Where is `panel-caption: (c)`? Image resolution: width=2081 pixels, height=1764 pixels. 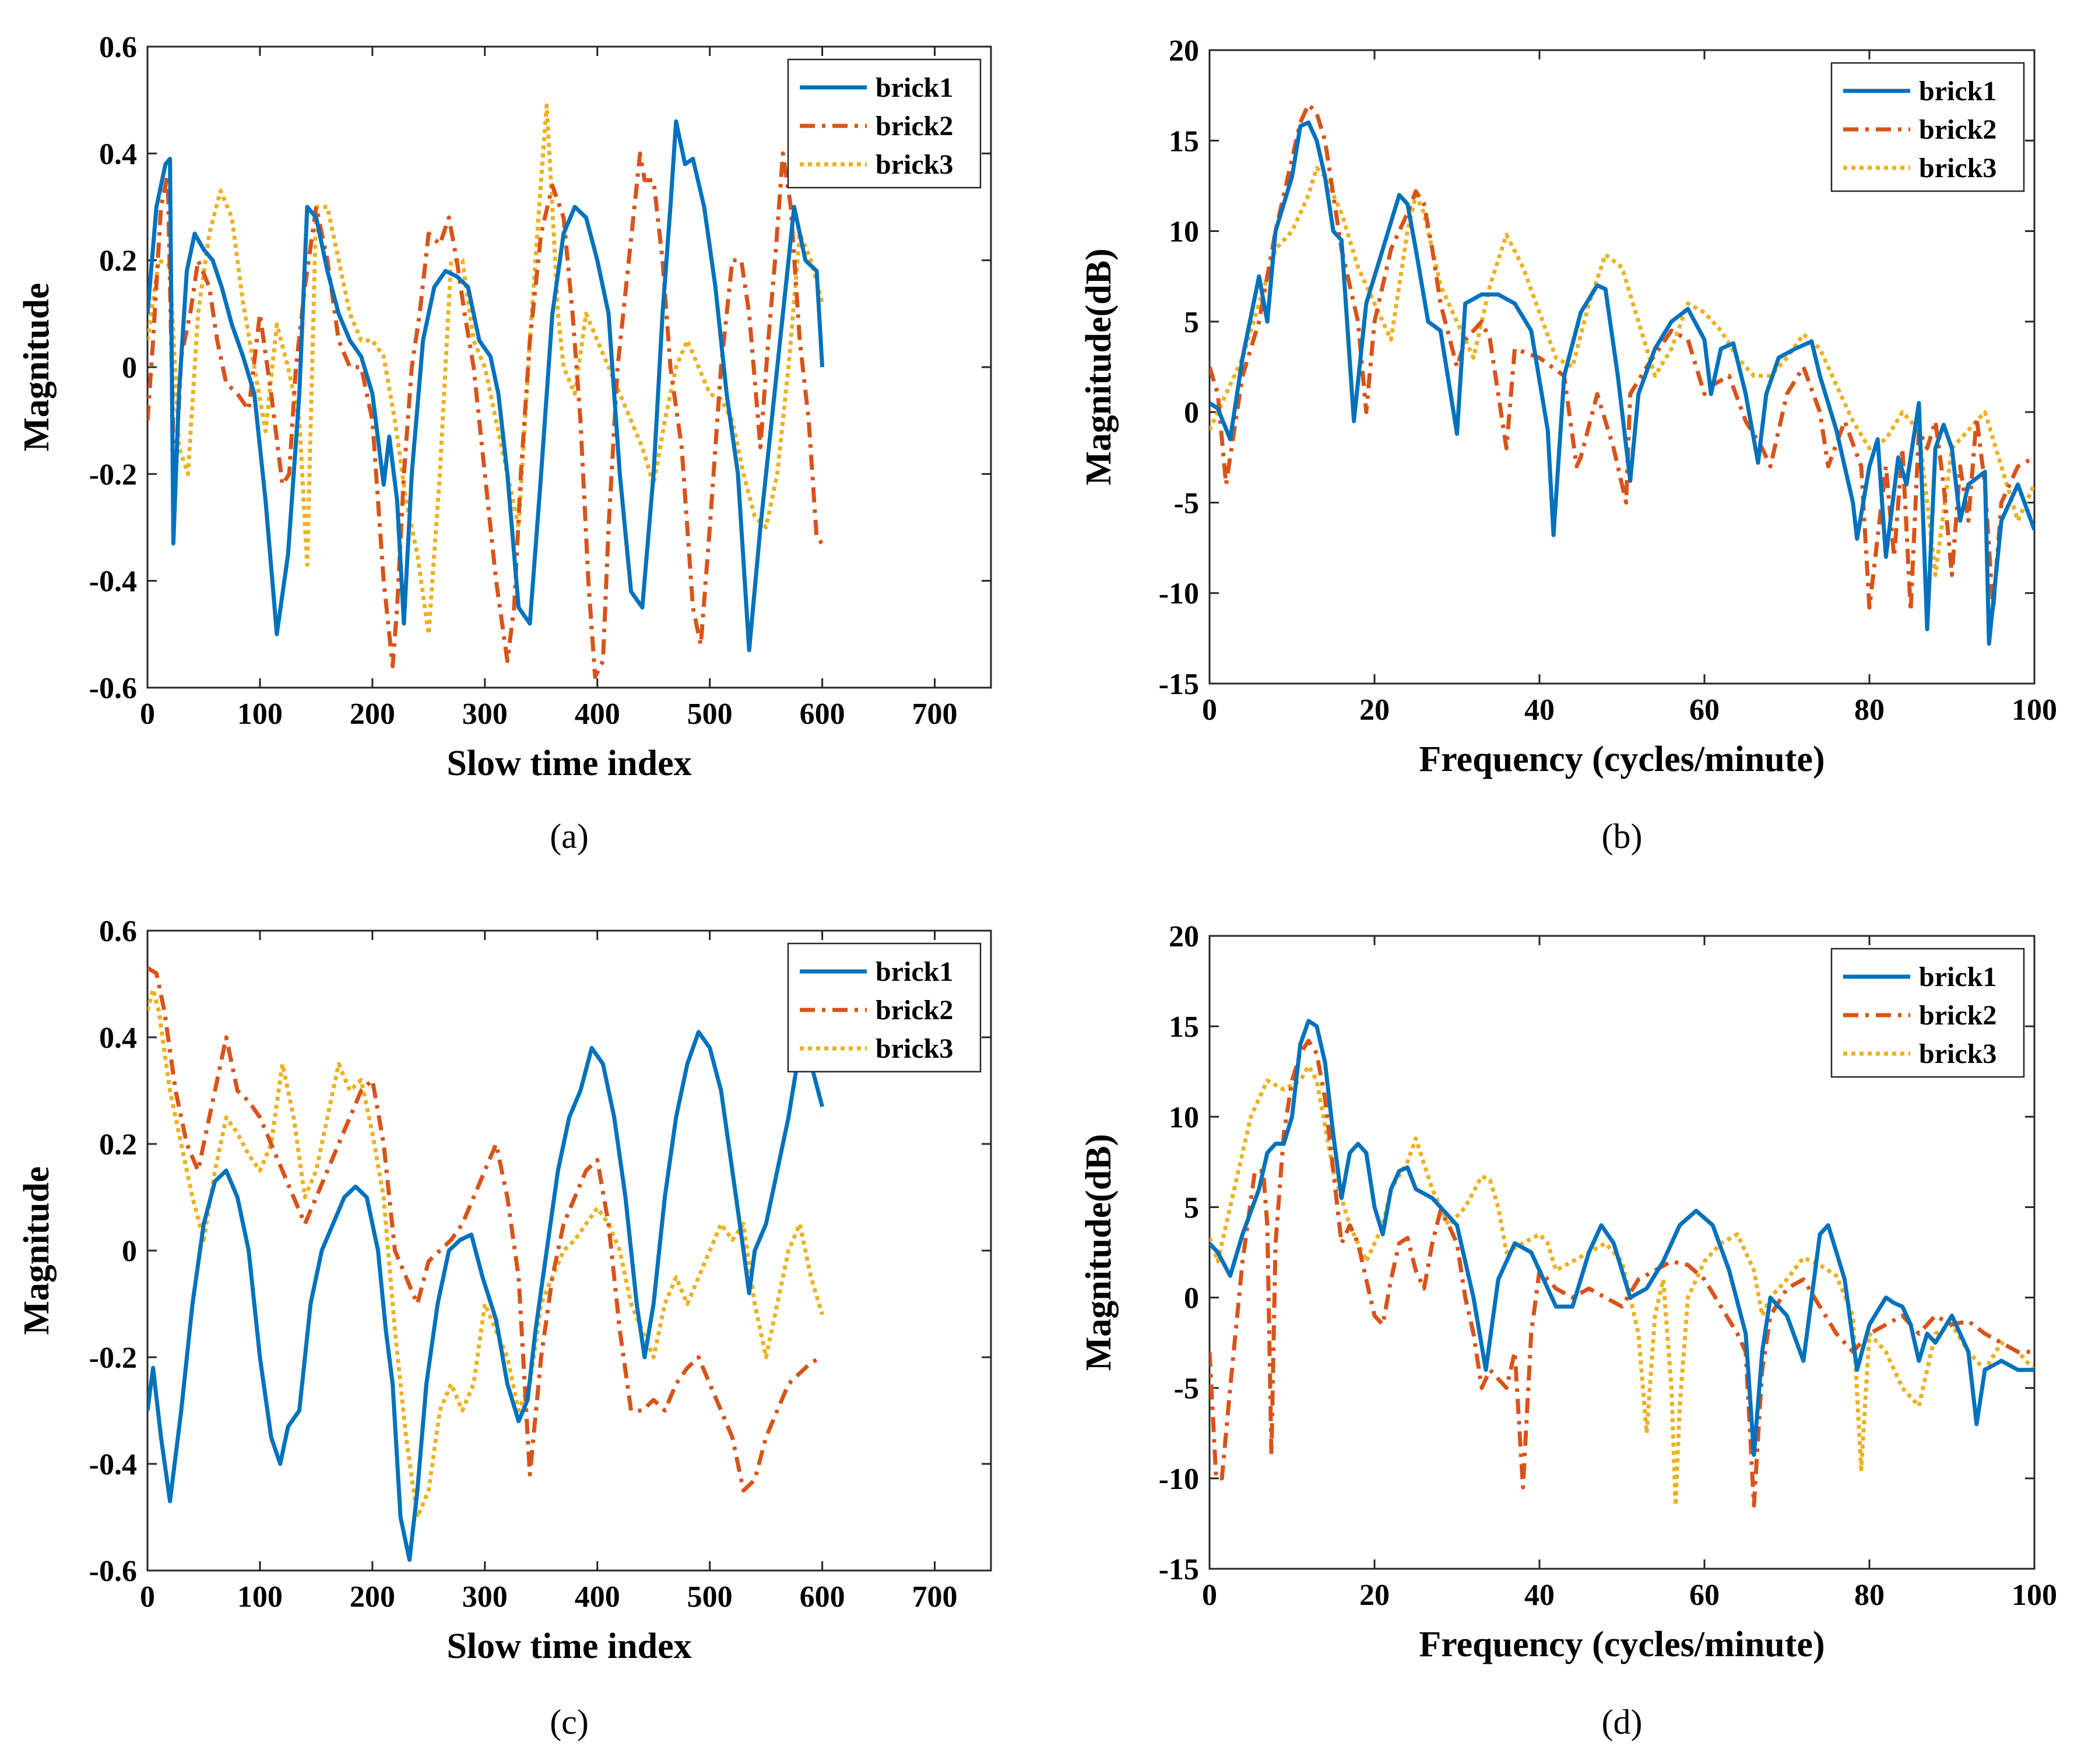 panel-caption: (c) is located at coordinates (570, 1722).